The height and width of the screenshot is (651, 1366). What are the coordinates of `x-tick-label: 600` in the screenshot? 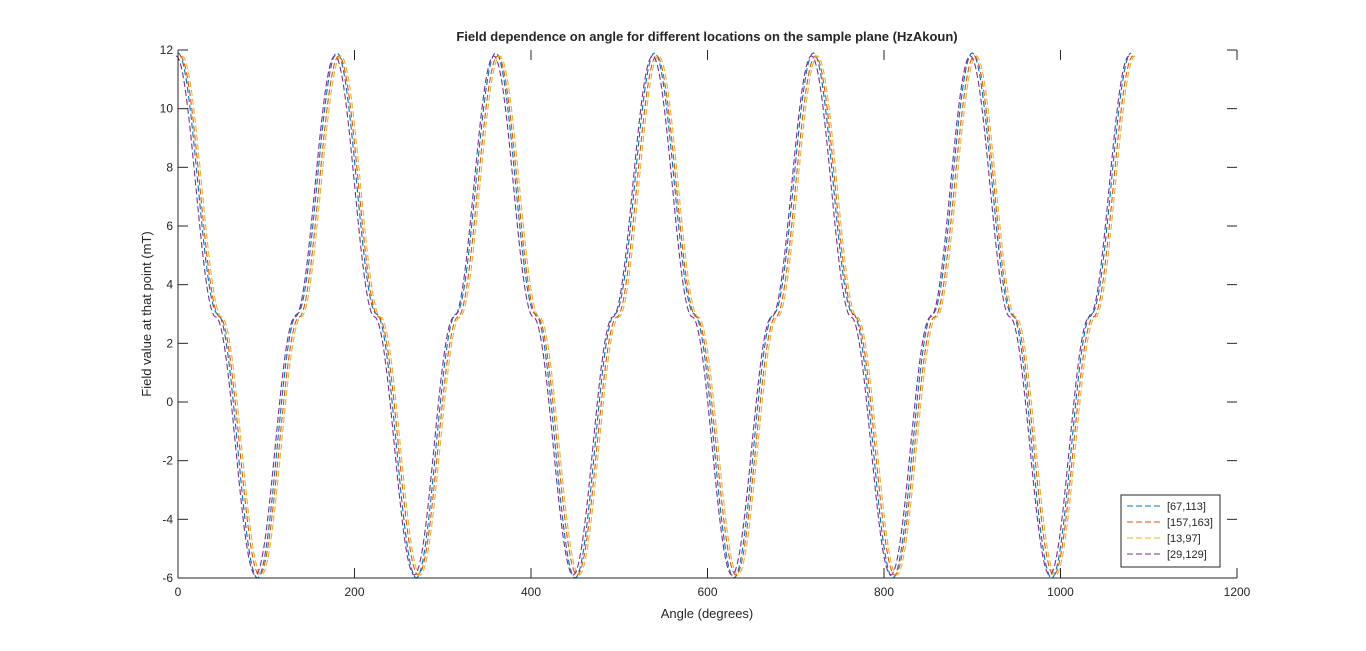 It's located at (707, 592).